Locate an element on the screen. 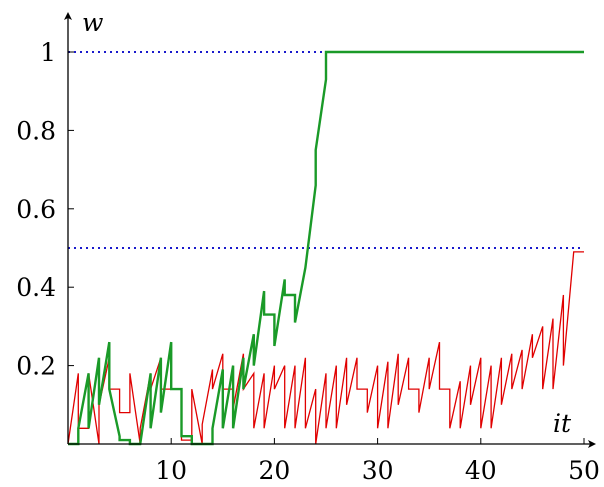  x-tick-label: 30 is located at coordinates (378, 470).